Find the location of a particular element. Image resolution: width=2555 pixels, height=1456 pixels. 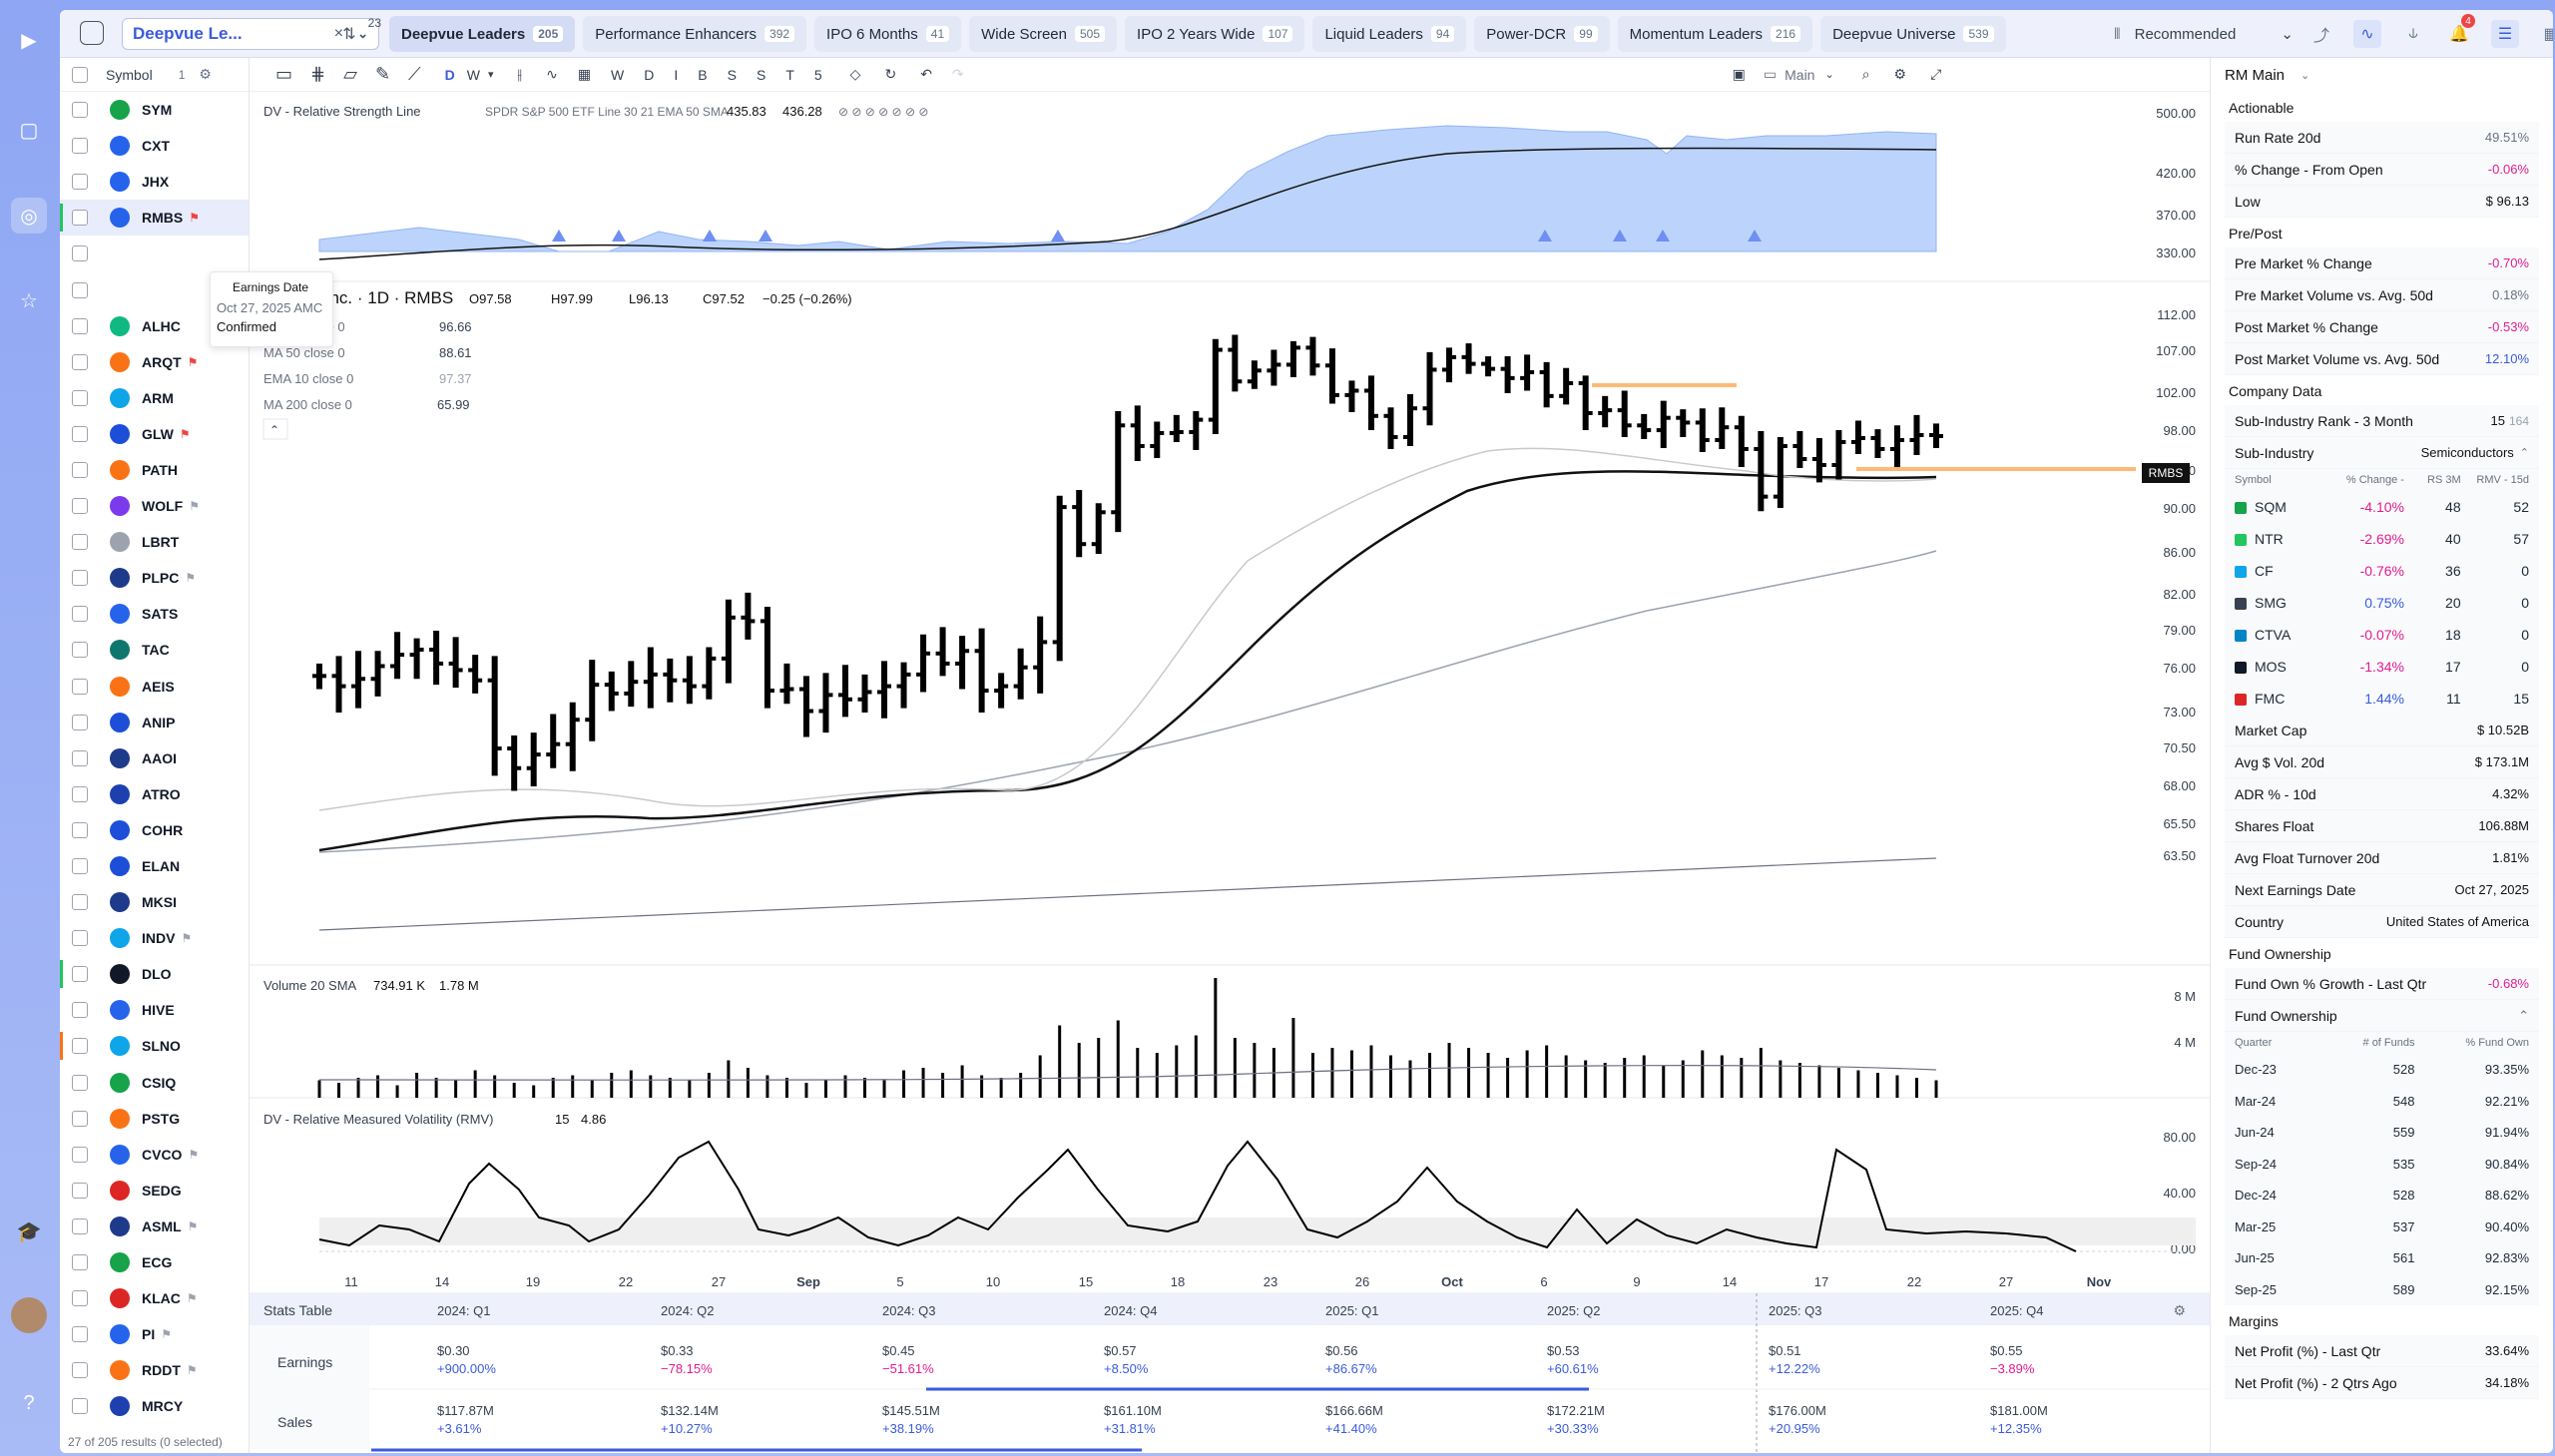

layout-name: Main is located at coordinates (1800, 74).